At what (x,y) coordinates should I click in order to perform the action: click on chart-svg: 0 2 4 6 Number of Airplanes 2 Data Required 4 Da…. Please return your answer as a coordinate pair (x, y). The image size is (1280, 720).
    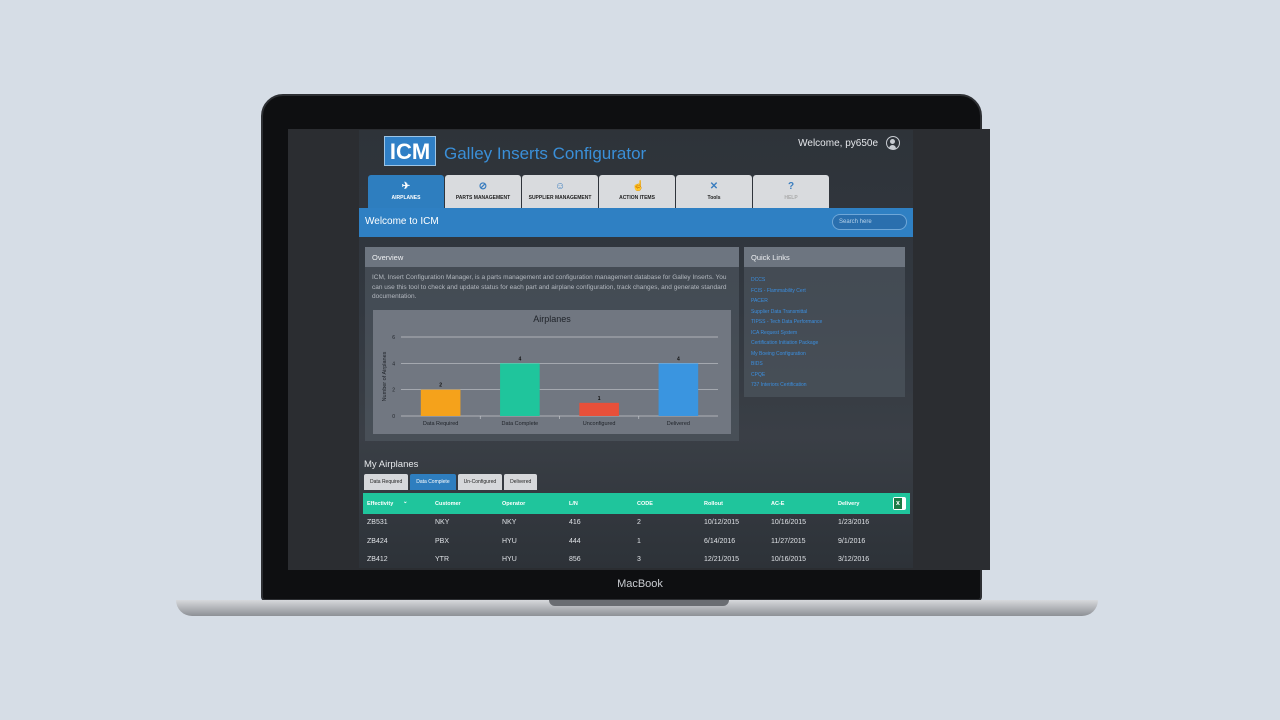
    Looking at the image, I should click on (550, 381).